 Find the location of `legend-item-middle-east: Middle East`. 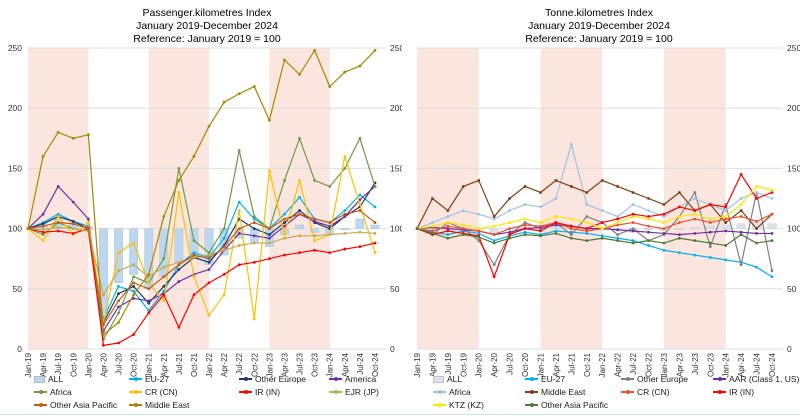

legend-item-middle-east: Middle East is located at coordinates (184, 405).